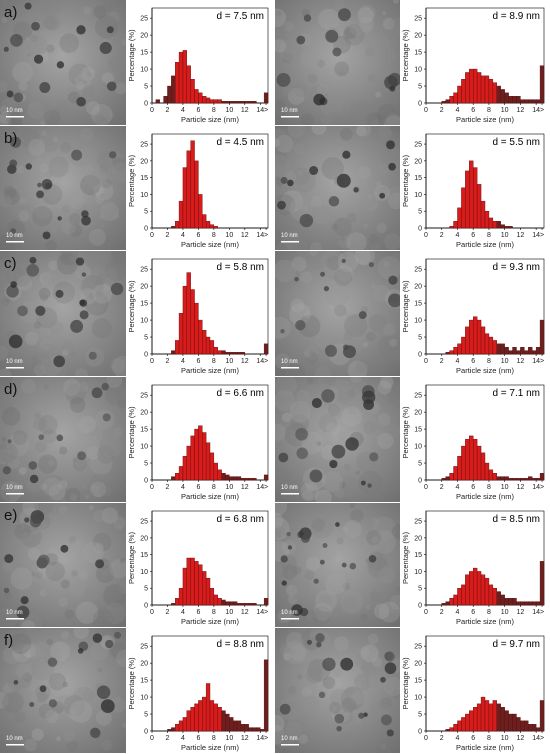 This screenshot has width=550, height=754. Describe the element at coordinates (536, 487) in the screenshot. I see `x-tick-label: 14` at that location.